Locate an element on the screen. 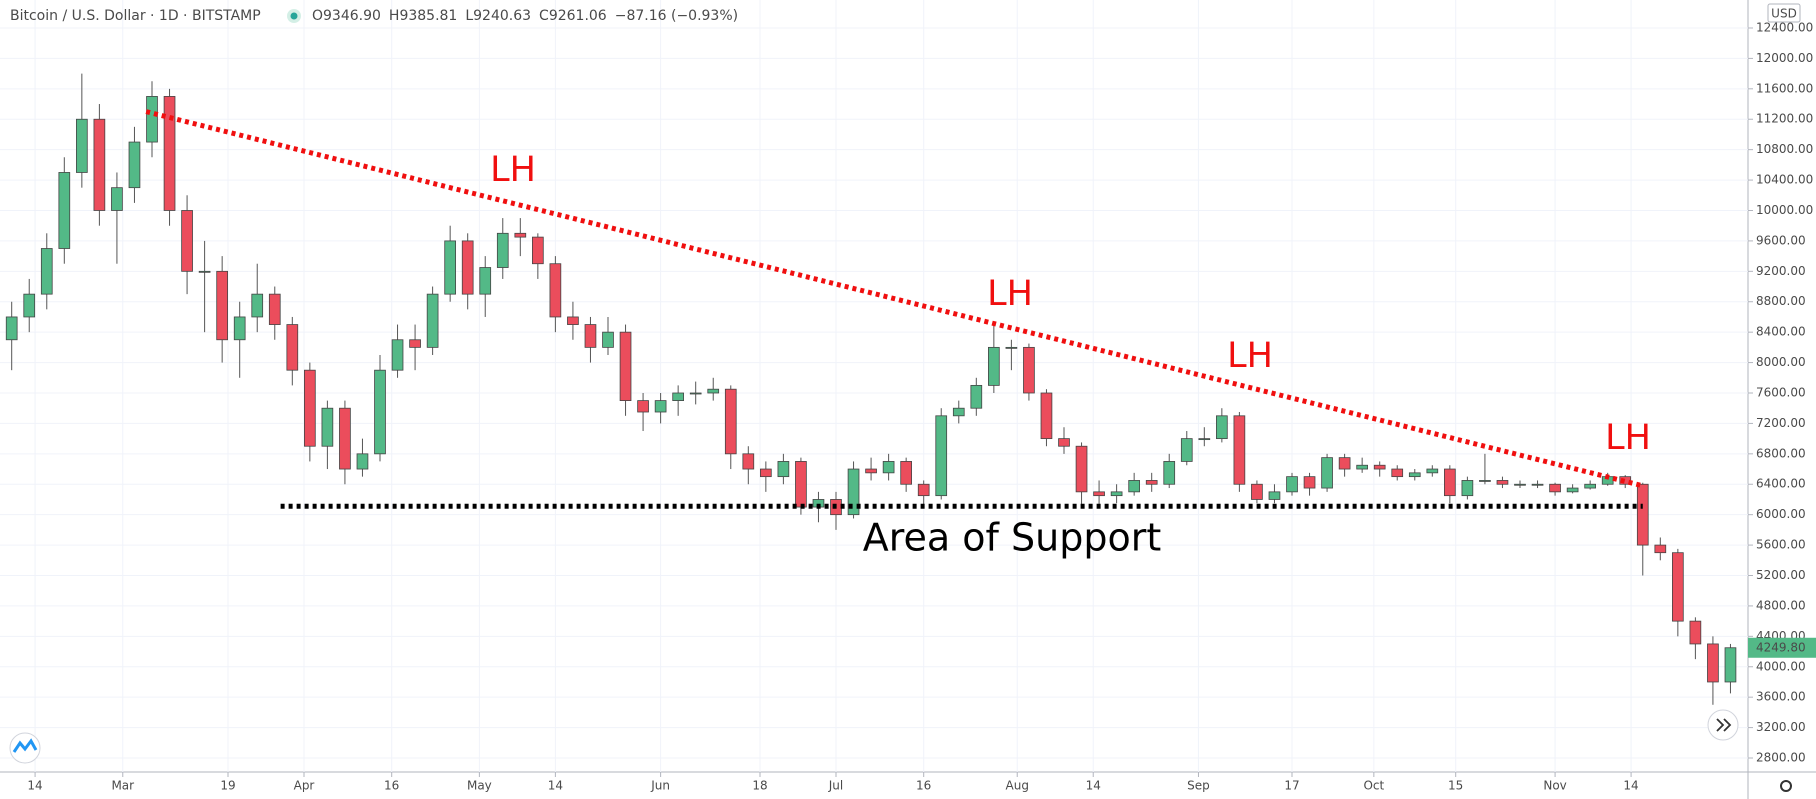 This screenshot has height=799, width=1816. y-tick-label: 10400.00 is located at coordinates (1784, 180).